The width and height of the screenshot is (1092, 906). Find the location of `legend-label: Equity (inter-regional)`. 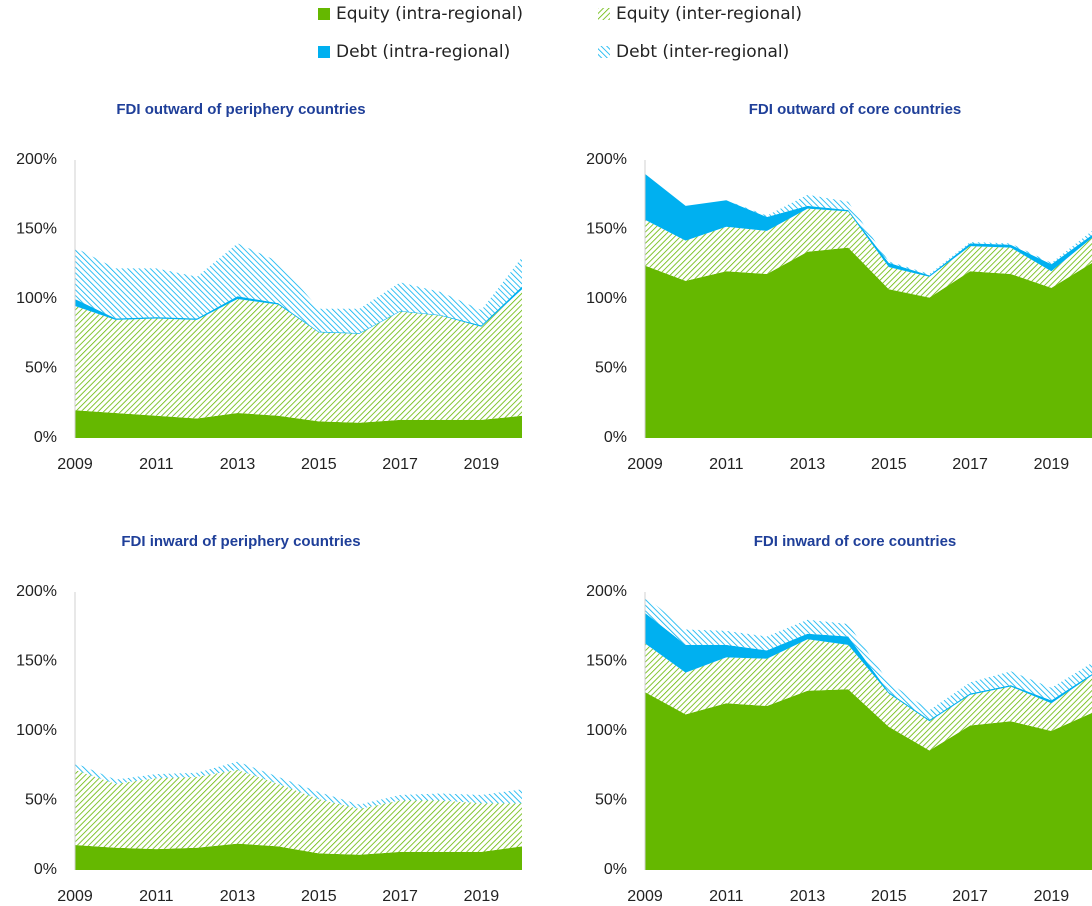

legend-label: Equity (inter-regional) is located at coordinates (709, 14).